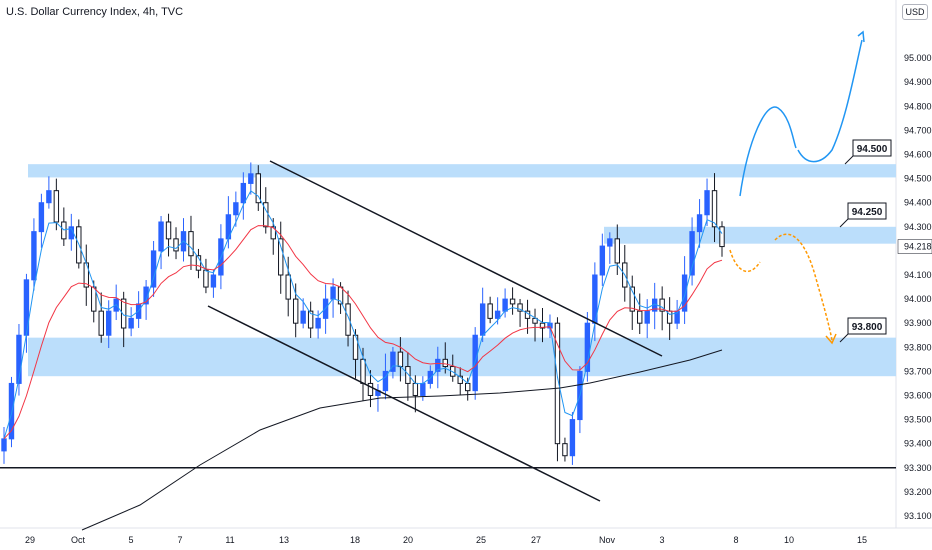 The width and height of the screenshot is (932, 550). I want to click on y-tick-label: 93.100, so click(918, 516).